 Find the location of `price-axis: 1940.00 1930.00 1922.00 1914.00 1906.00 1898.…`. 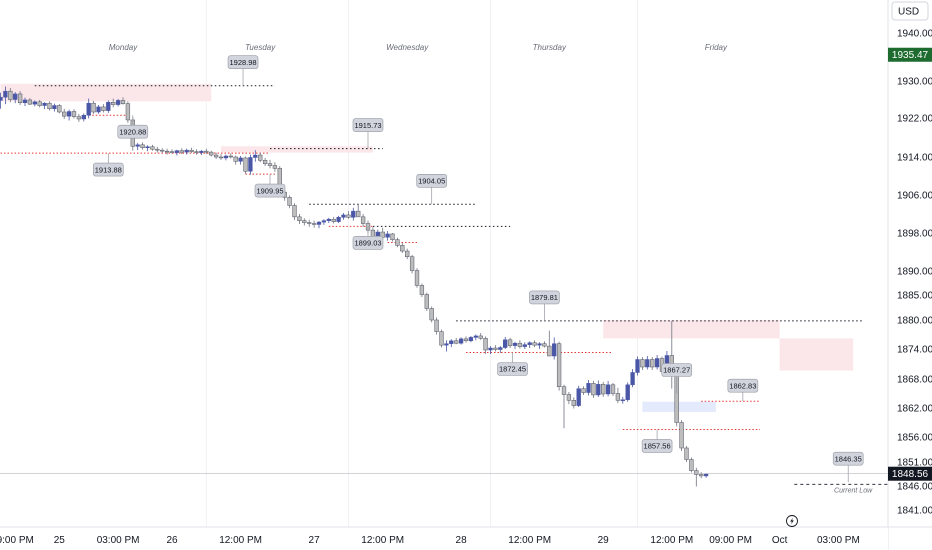

price-axis: 1940.00 1930.00 1922.00 1914.00 1906.00 1898.… is located at coordinates (909, 275).